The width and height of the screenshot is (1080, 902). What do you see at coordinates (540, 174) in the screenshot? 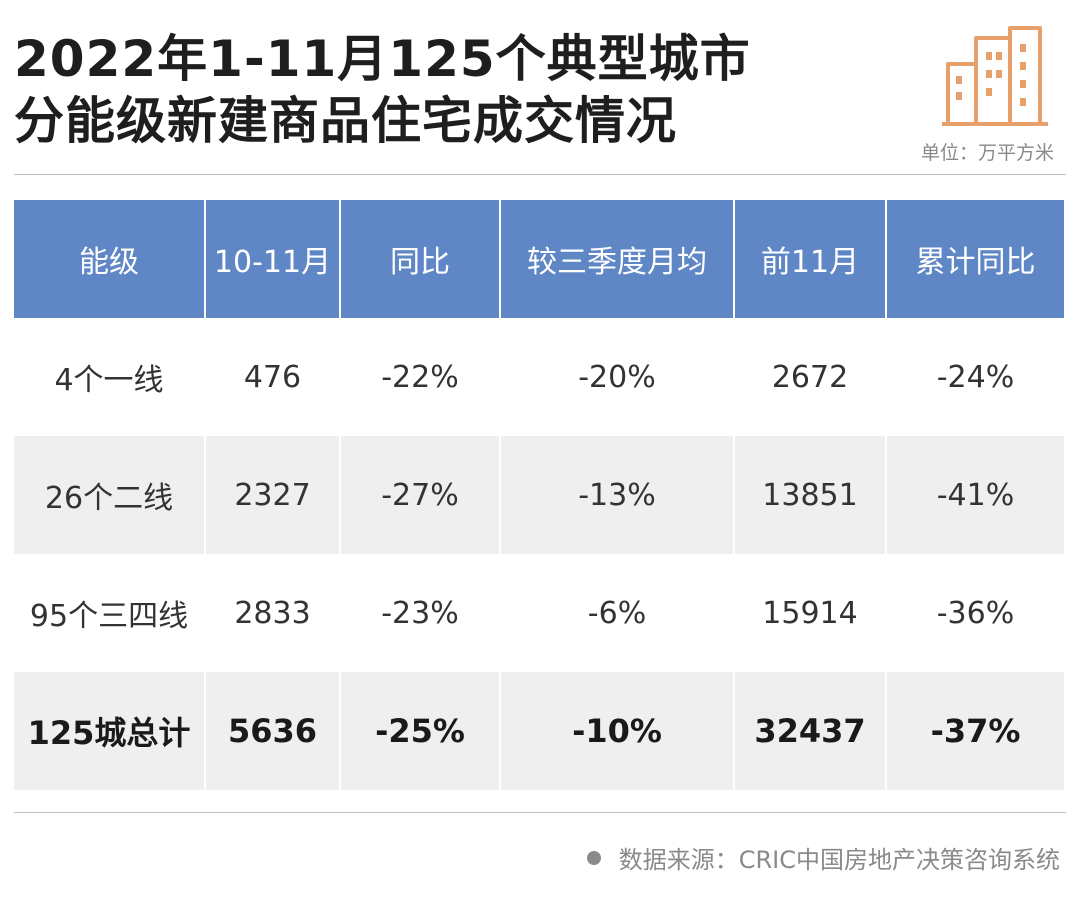
I see `top-divider` at bounding box center [540, 174].